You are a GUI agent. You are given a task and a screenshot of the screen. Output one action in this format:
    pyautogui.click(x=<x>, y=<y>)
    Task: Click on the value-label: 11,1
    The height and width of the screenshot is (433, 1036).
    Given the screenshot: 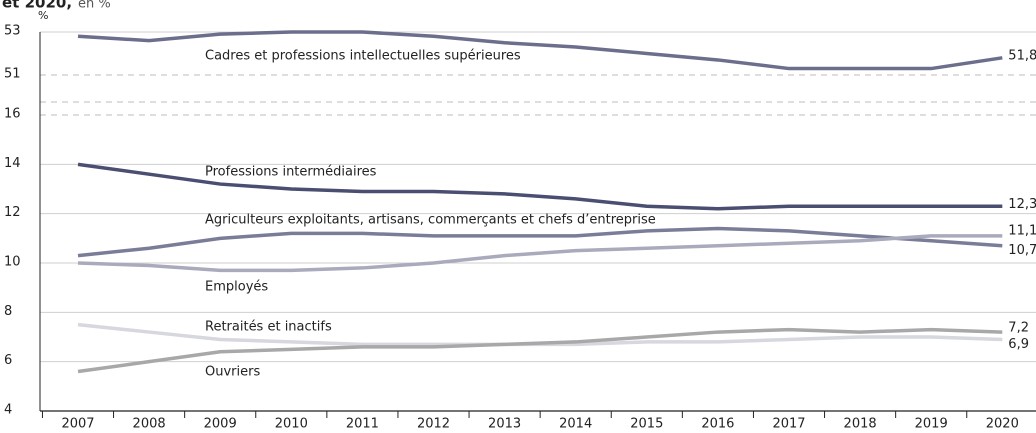 What is the action you would take?
    pyautogui.click(x=1022, y=230)
    